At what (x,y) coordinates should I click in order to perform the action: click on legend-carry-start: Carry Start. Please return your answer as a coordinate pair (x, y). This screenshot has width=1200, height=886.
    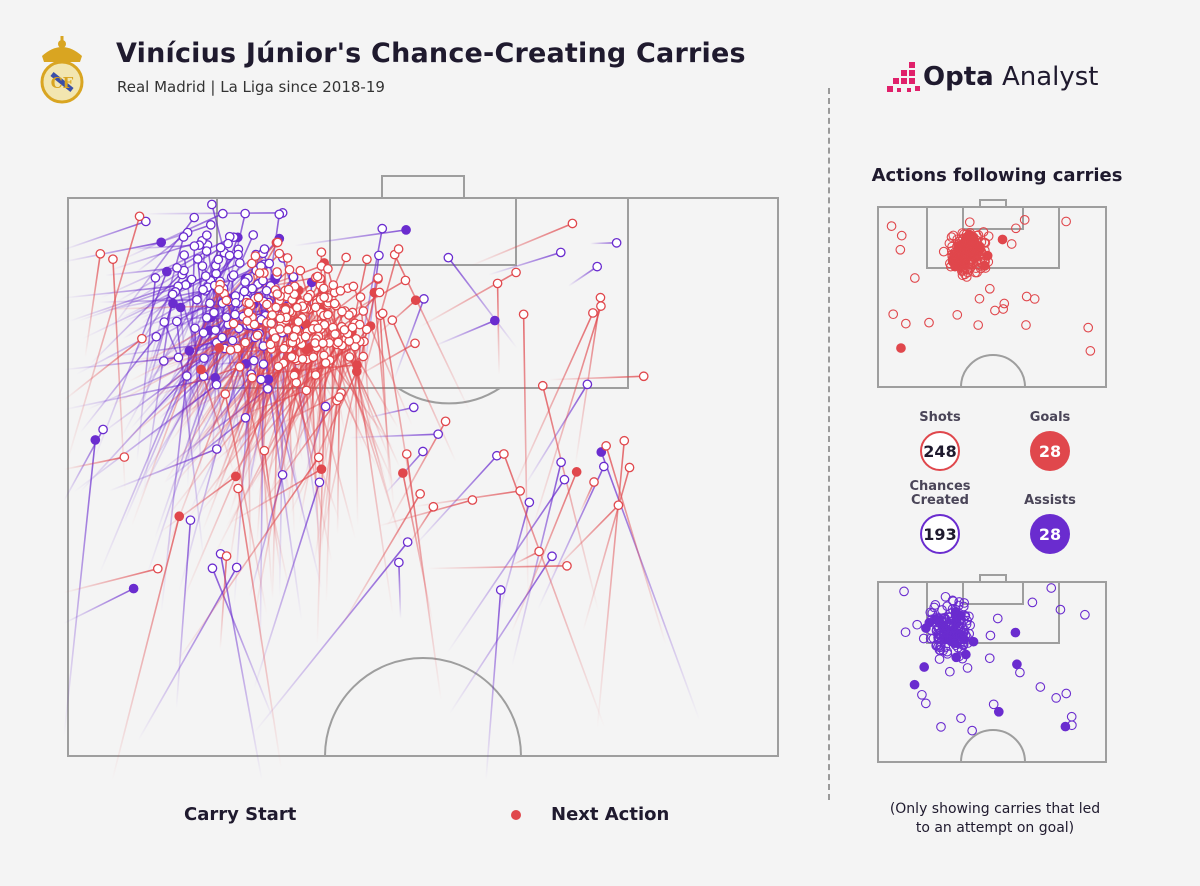
    Looking at the image, I should click on (240, 814).